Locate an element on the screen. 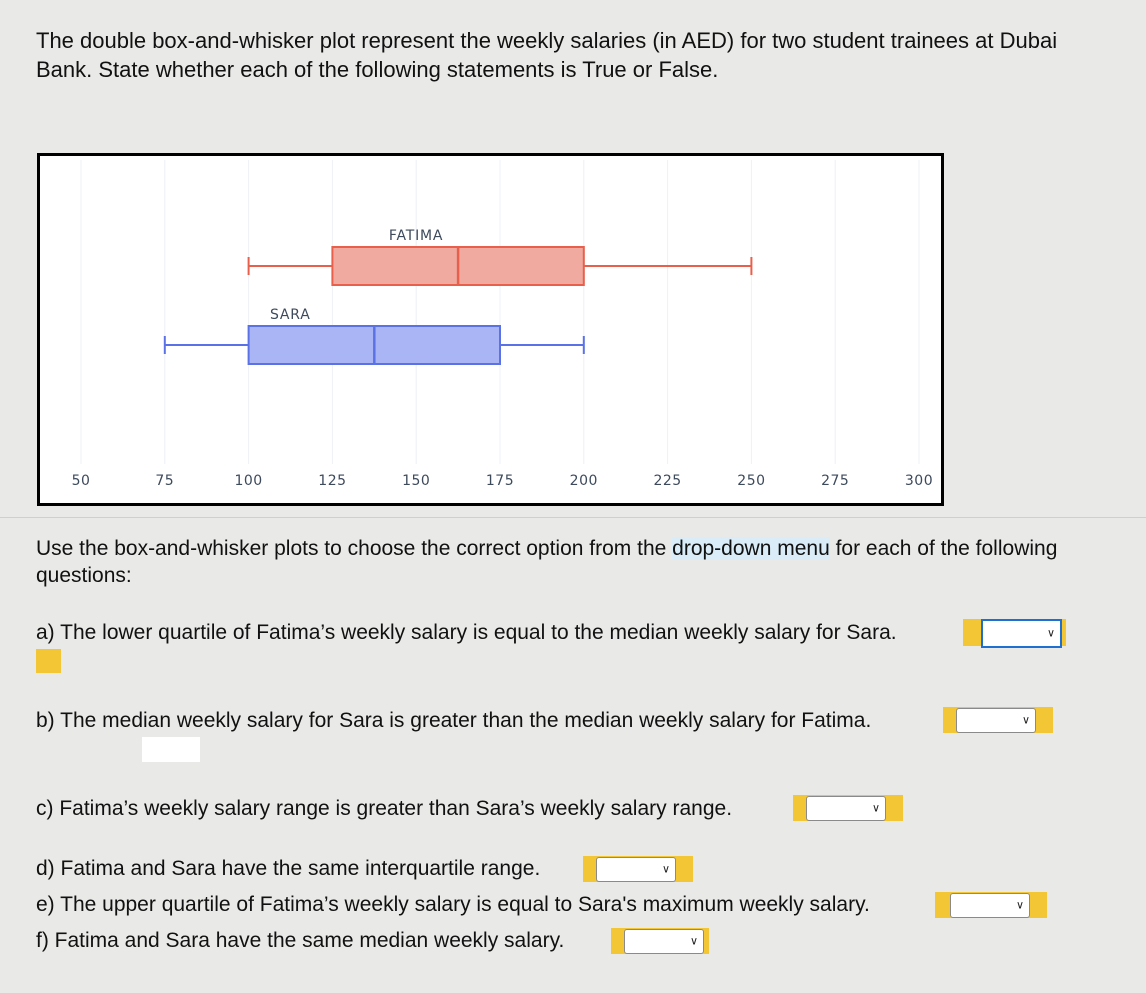 Image resolution: width=1146 pixels, height=993 pixels. dropdown-f: ∨ is located at coordinates (664, 941).